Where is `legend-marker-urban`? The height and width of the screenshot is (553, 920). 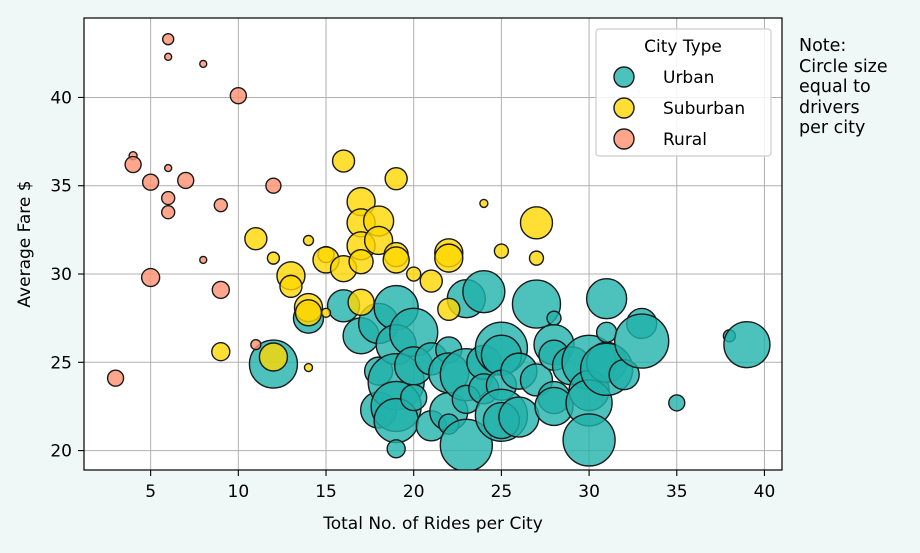 legend-marker-urban is located at coordinates (624, 77).